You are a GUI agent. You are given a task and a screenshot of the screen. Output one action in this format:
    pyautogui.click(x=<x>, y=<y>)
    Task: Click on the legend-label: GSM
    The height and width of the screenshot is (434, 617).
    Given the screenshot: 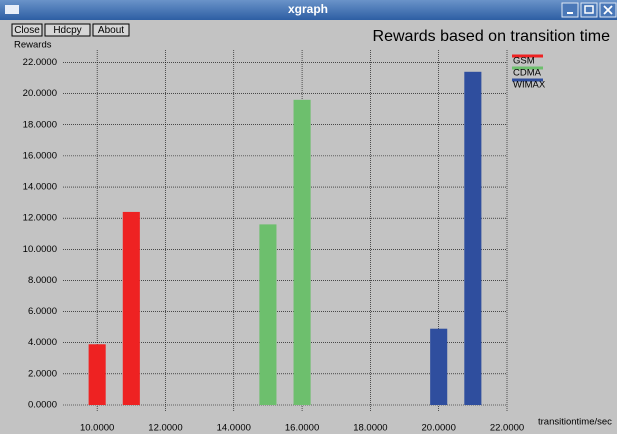 What is the action you would take?
    pyautogui.click(x=524, y=61)
    